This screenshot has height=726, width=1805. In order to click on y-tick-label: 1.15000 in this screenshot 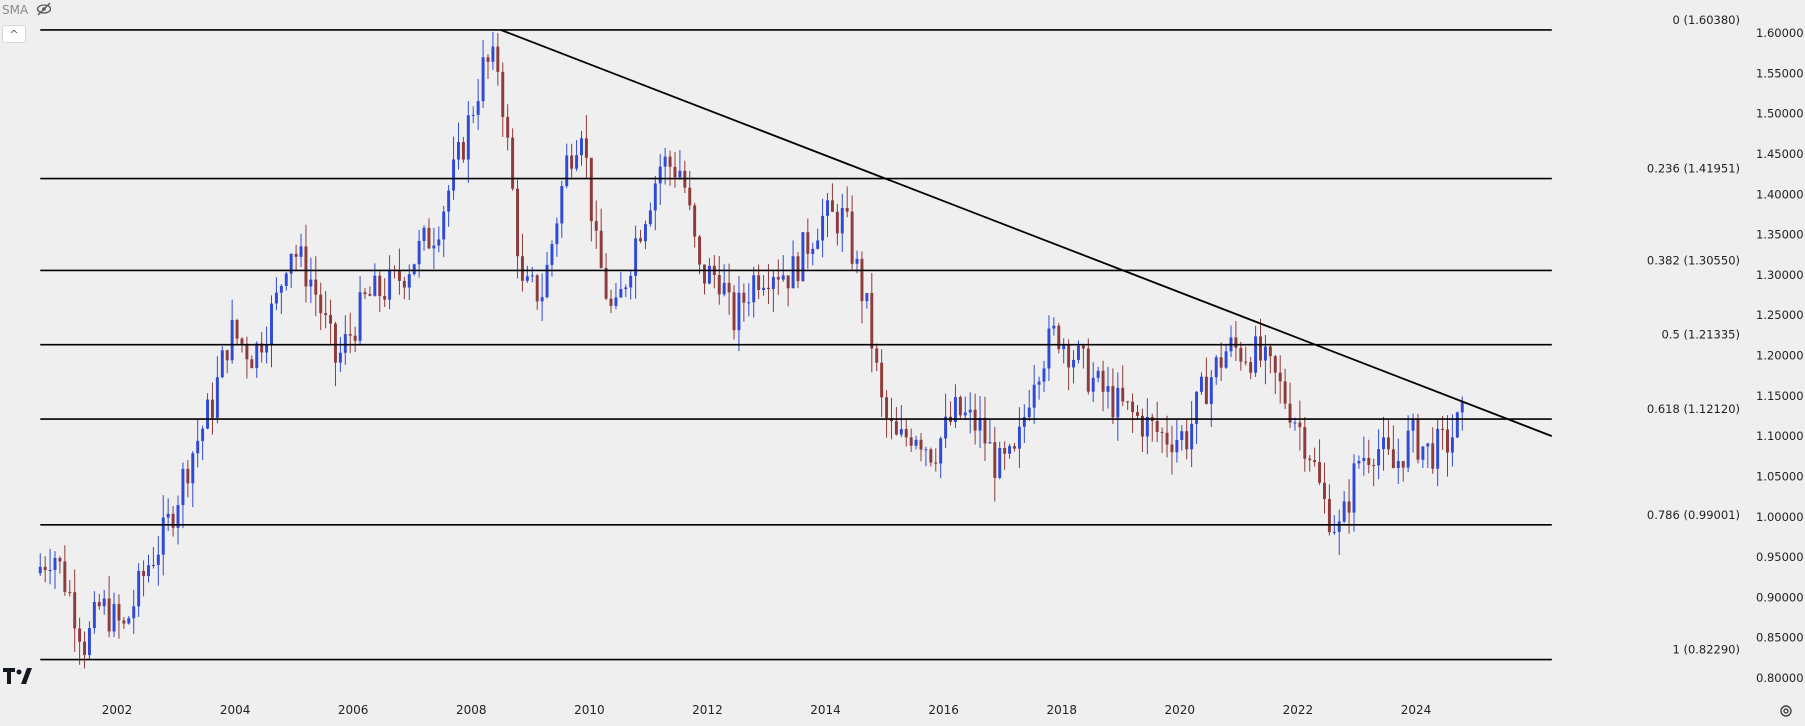, I will do `click(1780, 396)`.